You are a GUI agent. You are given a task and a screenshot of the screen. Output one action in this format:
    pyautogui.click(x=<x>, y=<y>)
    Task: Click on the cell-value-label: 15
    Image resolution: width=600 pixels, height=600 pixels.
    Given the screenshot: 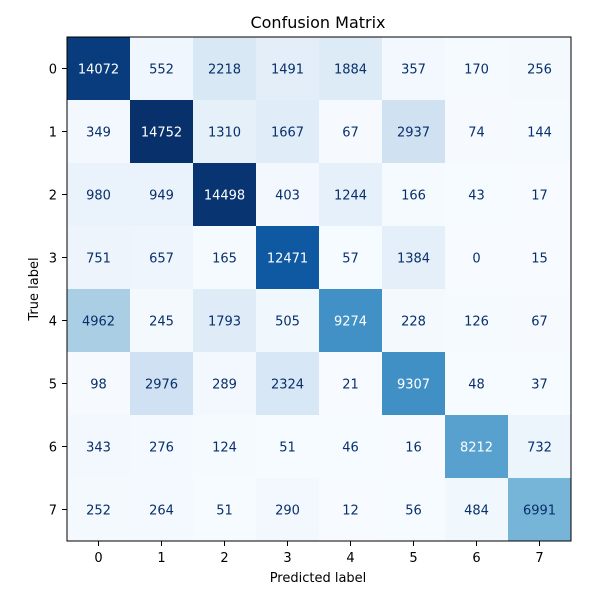 What is the action you would take?
    pyautogui.click(x=539, y=259)
    